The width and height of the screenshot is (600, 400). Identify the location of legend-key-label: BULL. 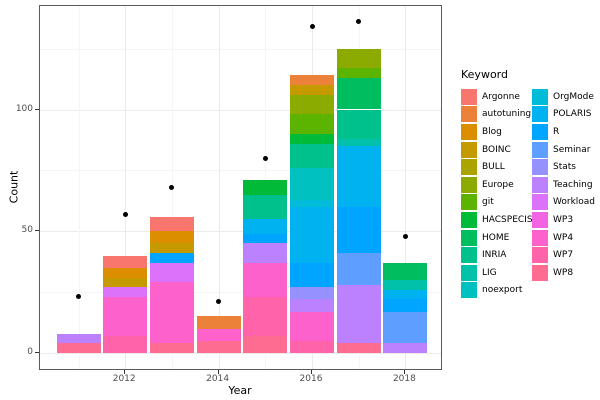
(493, 167).